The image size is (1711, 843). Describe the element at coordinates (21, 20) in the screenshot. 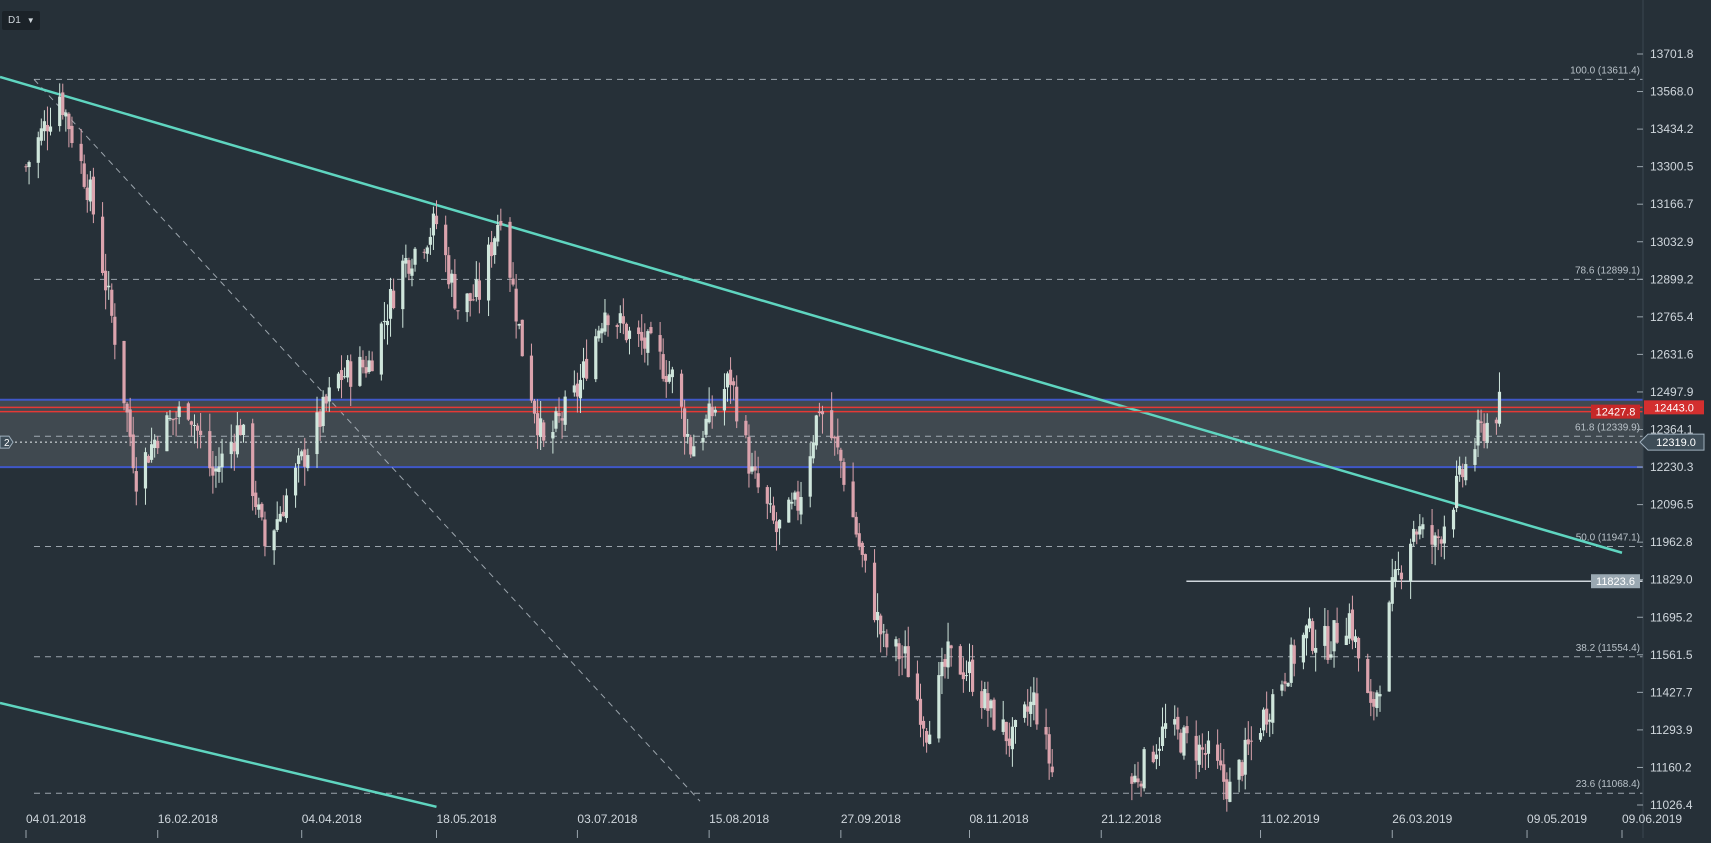

I see `timeframe-selector: D1 ▼` at that location.